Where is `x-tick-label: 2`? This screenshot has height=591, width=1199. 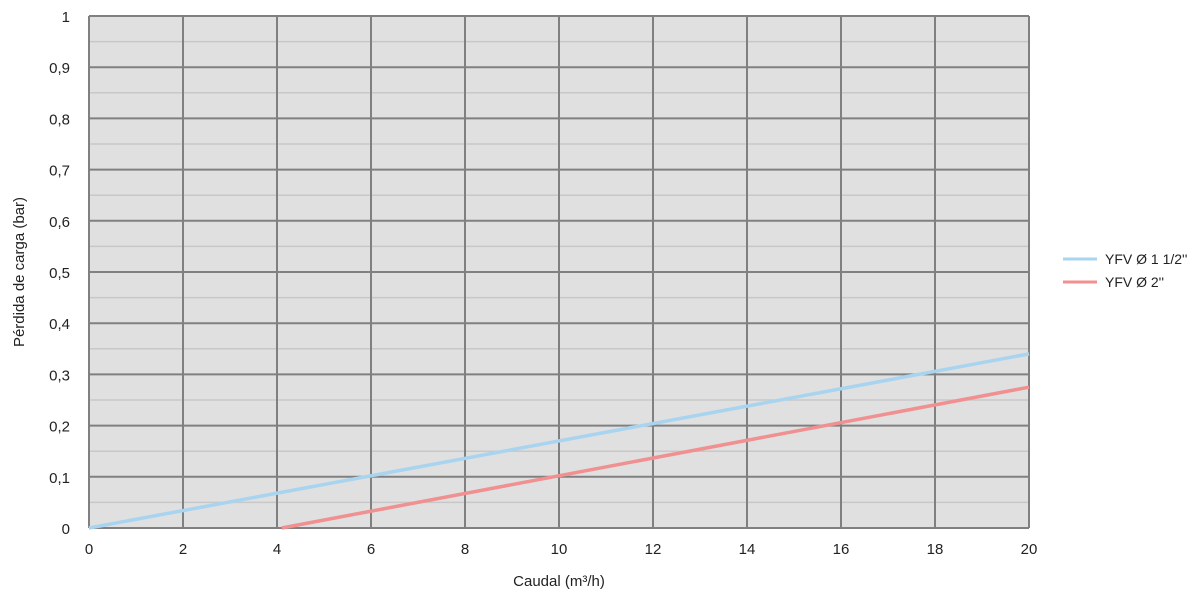 x-tick-label: 2 is located at coordinates (183, 549).